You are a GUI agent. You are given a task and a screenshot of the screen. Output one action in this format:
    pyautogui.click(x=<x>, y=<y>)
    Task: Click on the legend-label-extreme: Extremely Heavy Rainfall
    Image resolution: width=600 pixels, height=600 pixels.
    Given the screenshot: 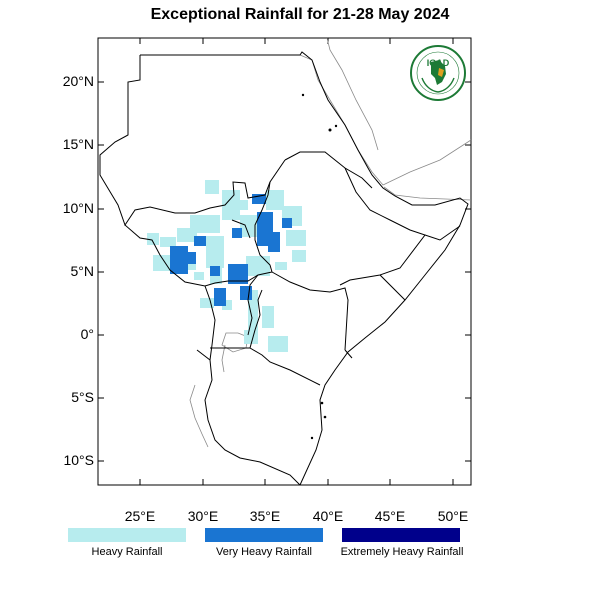 What is the action you would take?
    pyautogui.click(x=402, y=552)
    